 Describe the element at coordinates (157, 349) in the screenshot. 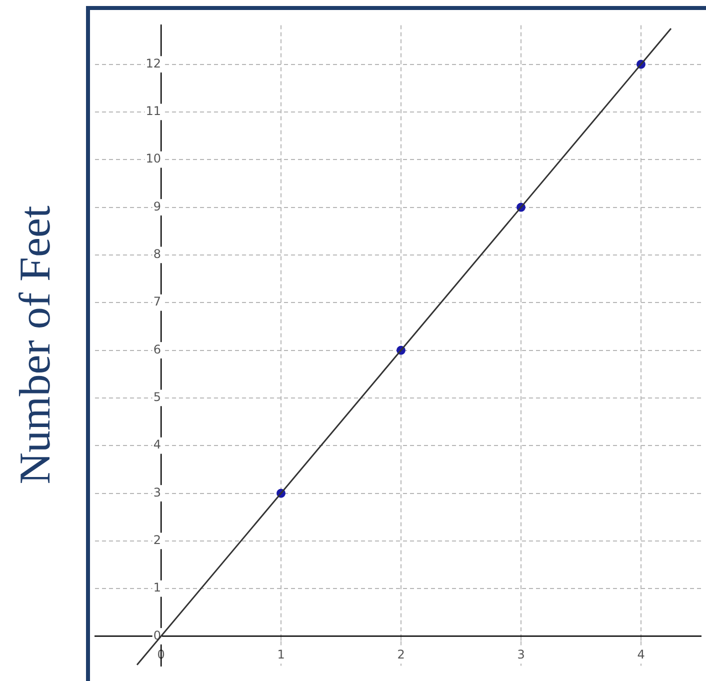

I see `y-tick-label: 6` at that location.